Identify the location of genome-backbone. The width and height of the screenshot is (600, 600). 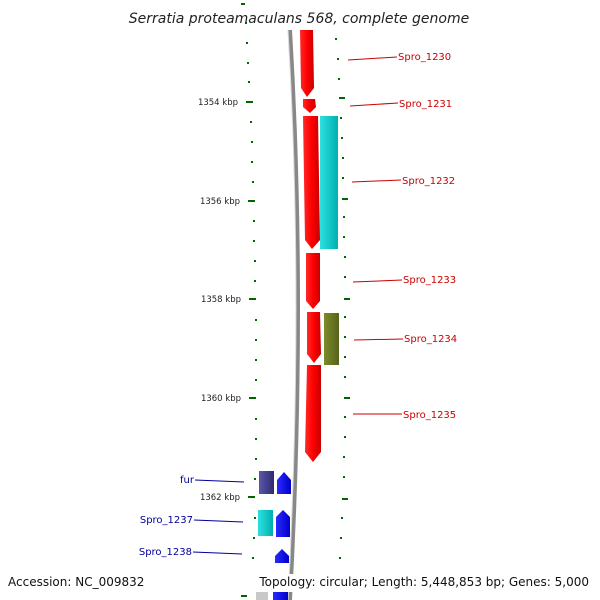
(294, 314).